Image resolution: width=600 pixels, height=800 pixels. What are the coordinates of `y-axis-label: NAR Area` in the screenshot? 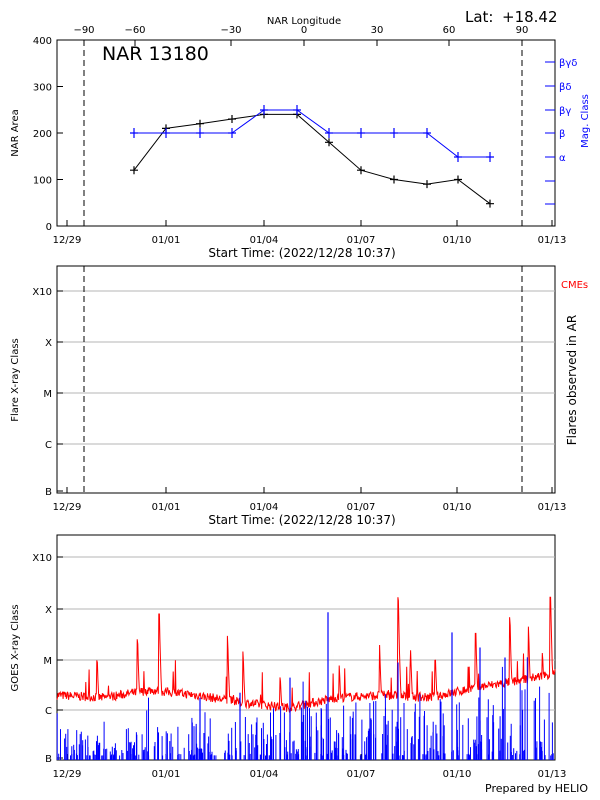 It's located at (15, 132).